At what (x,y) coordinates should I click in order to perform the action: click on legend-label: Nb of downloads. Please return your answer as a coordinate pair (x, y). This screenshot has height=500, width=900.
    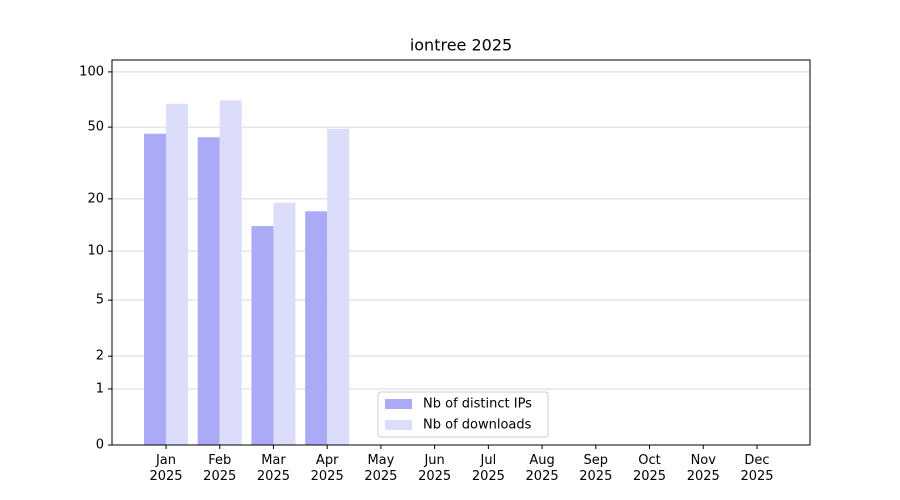
    Looking at the image, I should click on (477, 425).